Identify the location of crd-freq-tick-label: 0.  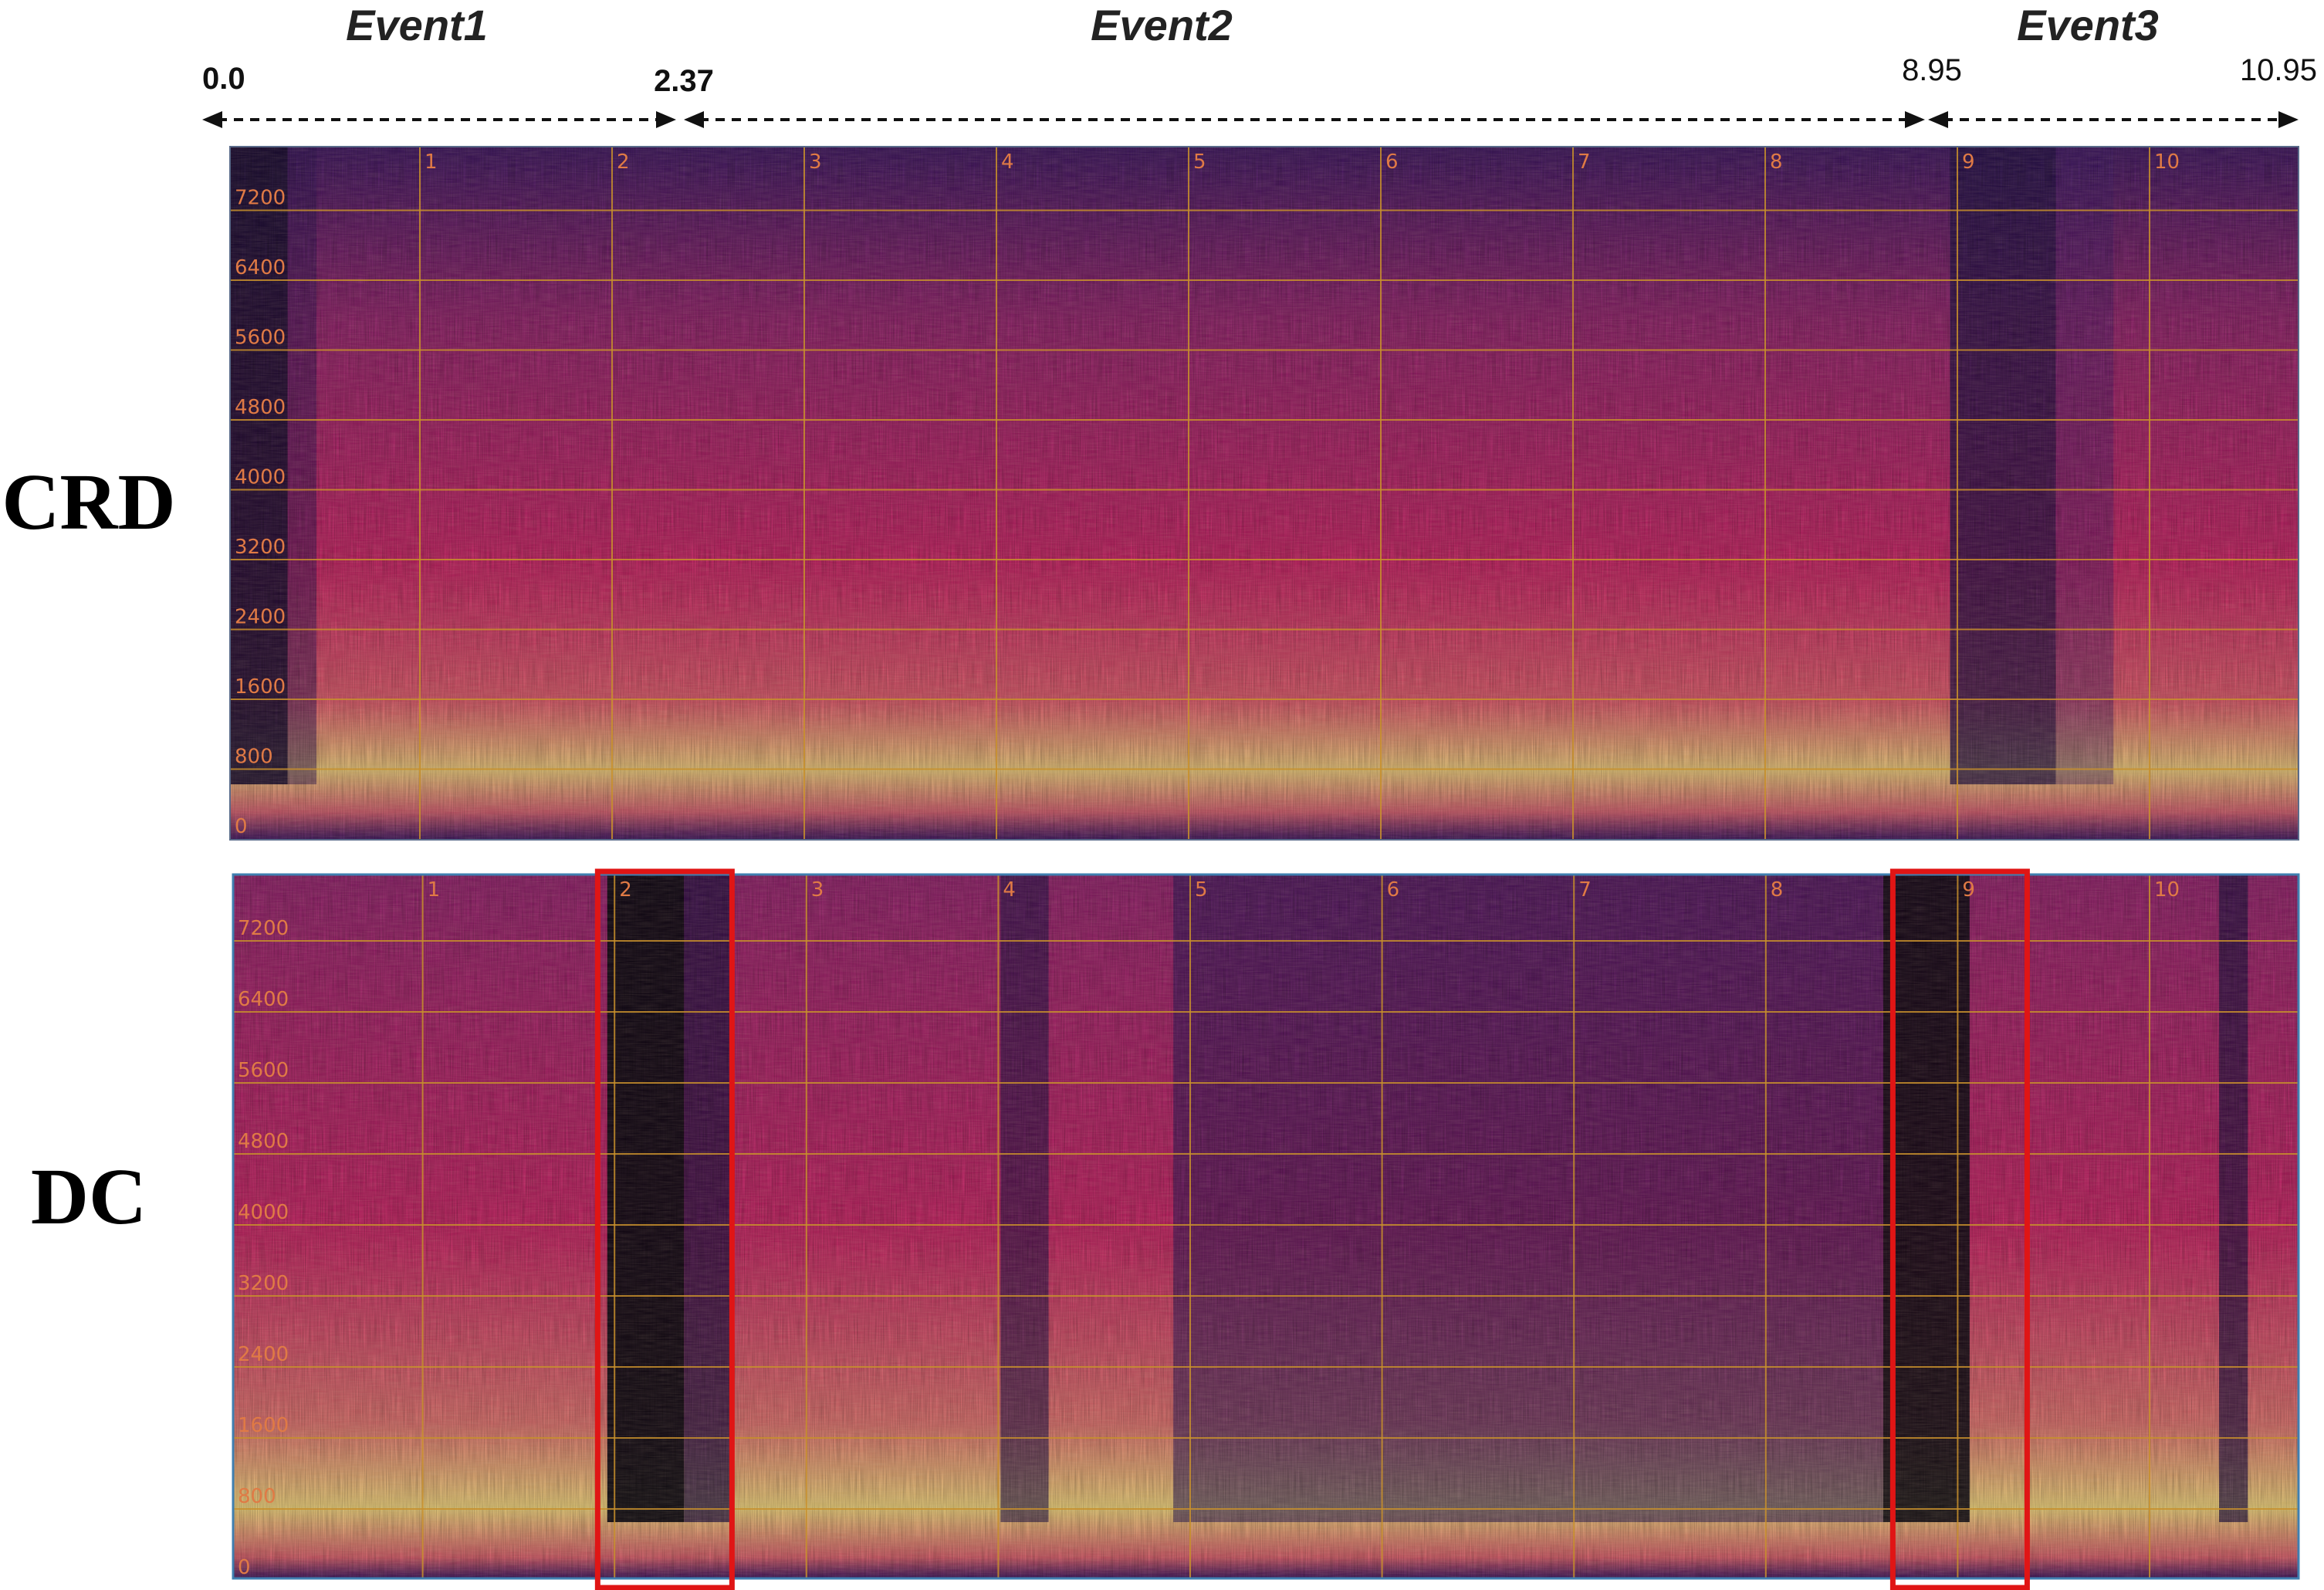
(241, 826).